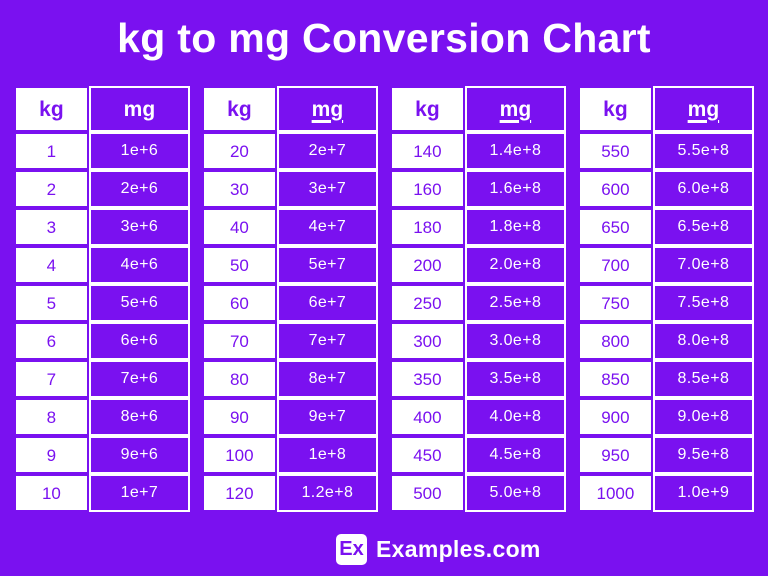  I want to click on mg-value-cell: 9.0e+8, so click(703, 417).